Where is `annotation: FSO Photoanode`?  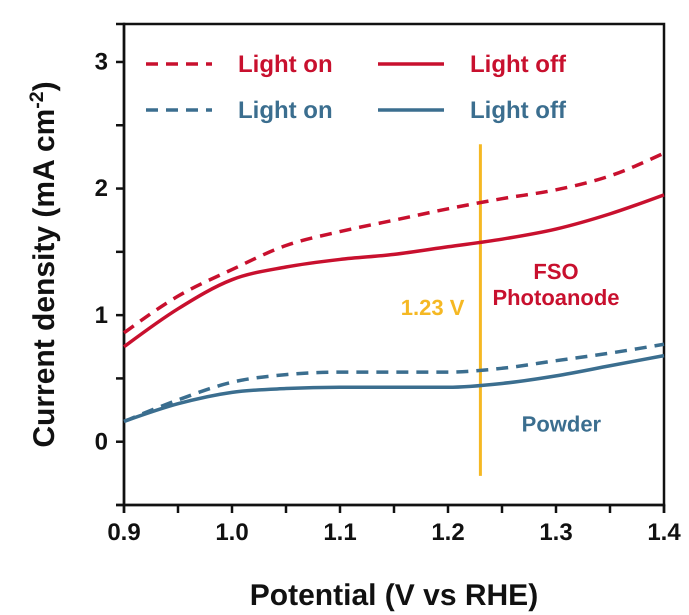 annotation: FSO Photoanode is located at coordinates (556, 284).